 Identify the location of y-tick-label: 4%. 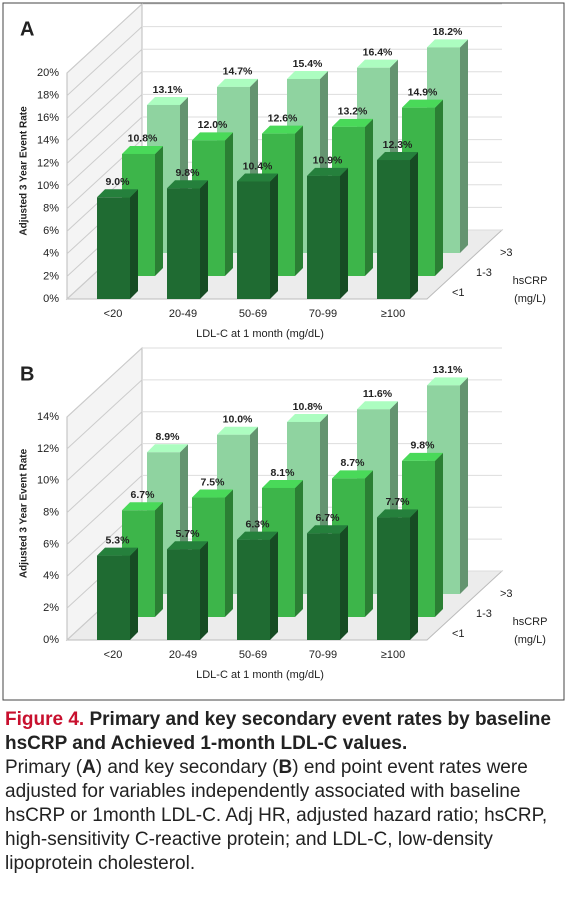
(51, 254).